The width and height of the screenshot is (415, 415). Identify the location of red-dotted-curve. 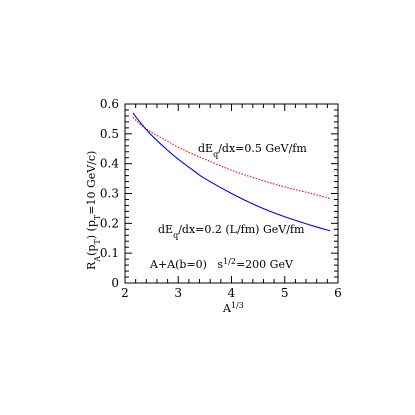
(231, 158).